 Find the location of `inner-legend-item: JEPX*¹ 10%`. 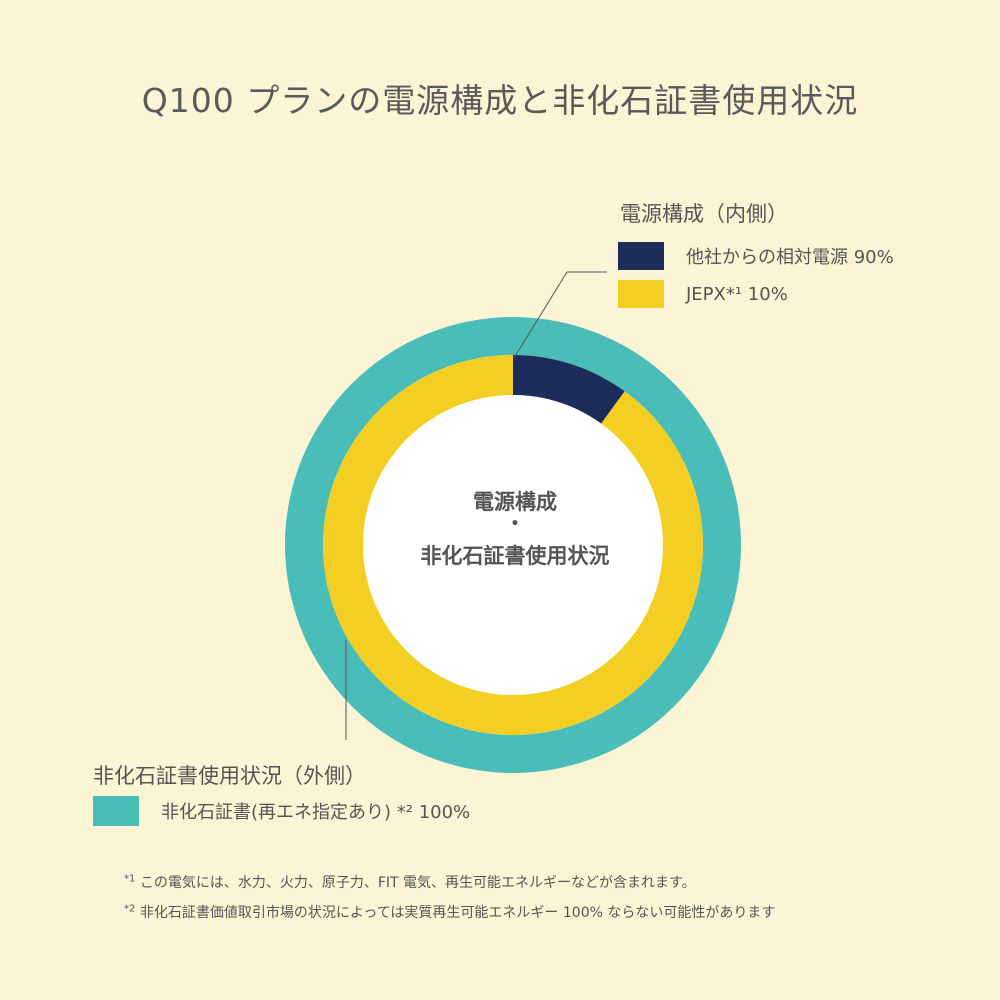

inner-legend-item: JEPX*¹ 10% is located at coordinates (703, 294).